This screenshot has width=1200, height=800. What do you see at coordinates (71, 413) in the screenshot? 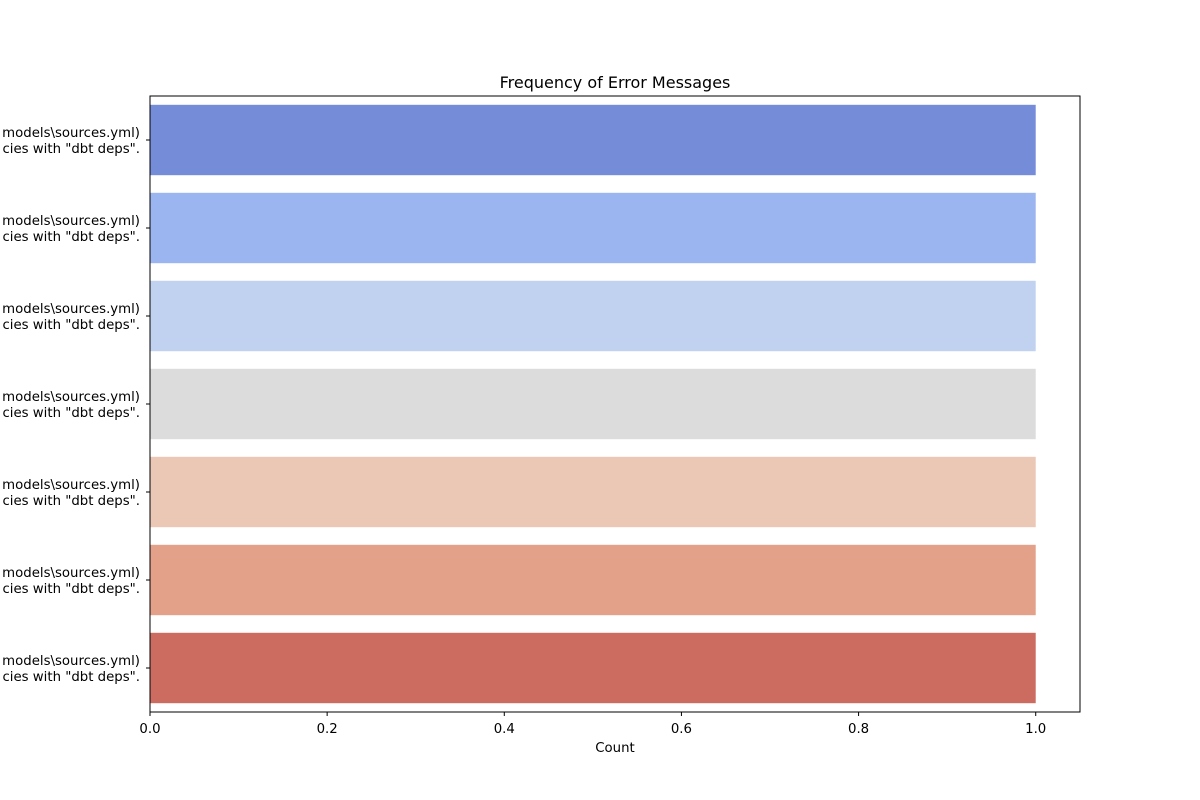
I see `y-tick-label-4-line-2: cies with "dbt deps".` at bounding box center [71, 413].